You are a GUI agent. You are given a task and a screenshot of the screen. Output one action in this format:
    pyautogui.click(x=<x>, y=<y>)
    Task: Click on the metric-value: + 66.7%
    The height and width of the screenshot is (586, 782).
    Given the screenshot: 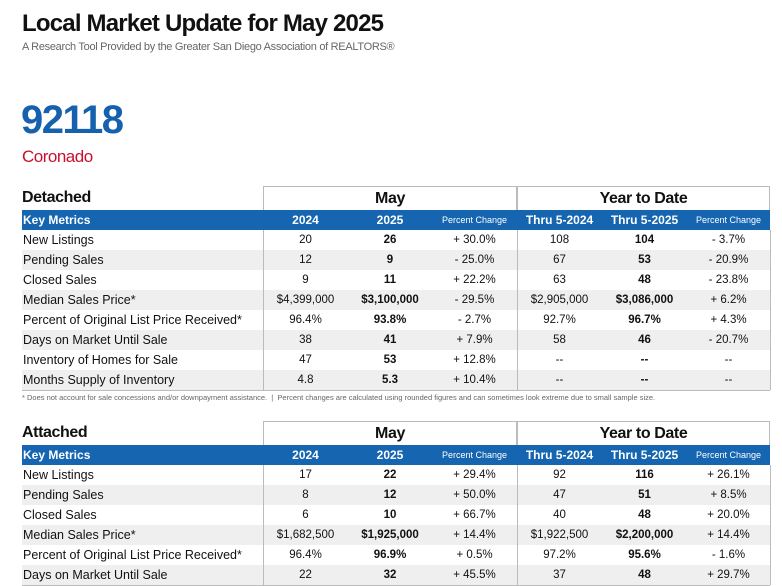 What is the action you would take?
    pyautogui.click(x=474, y=515)
    